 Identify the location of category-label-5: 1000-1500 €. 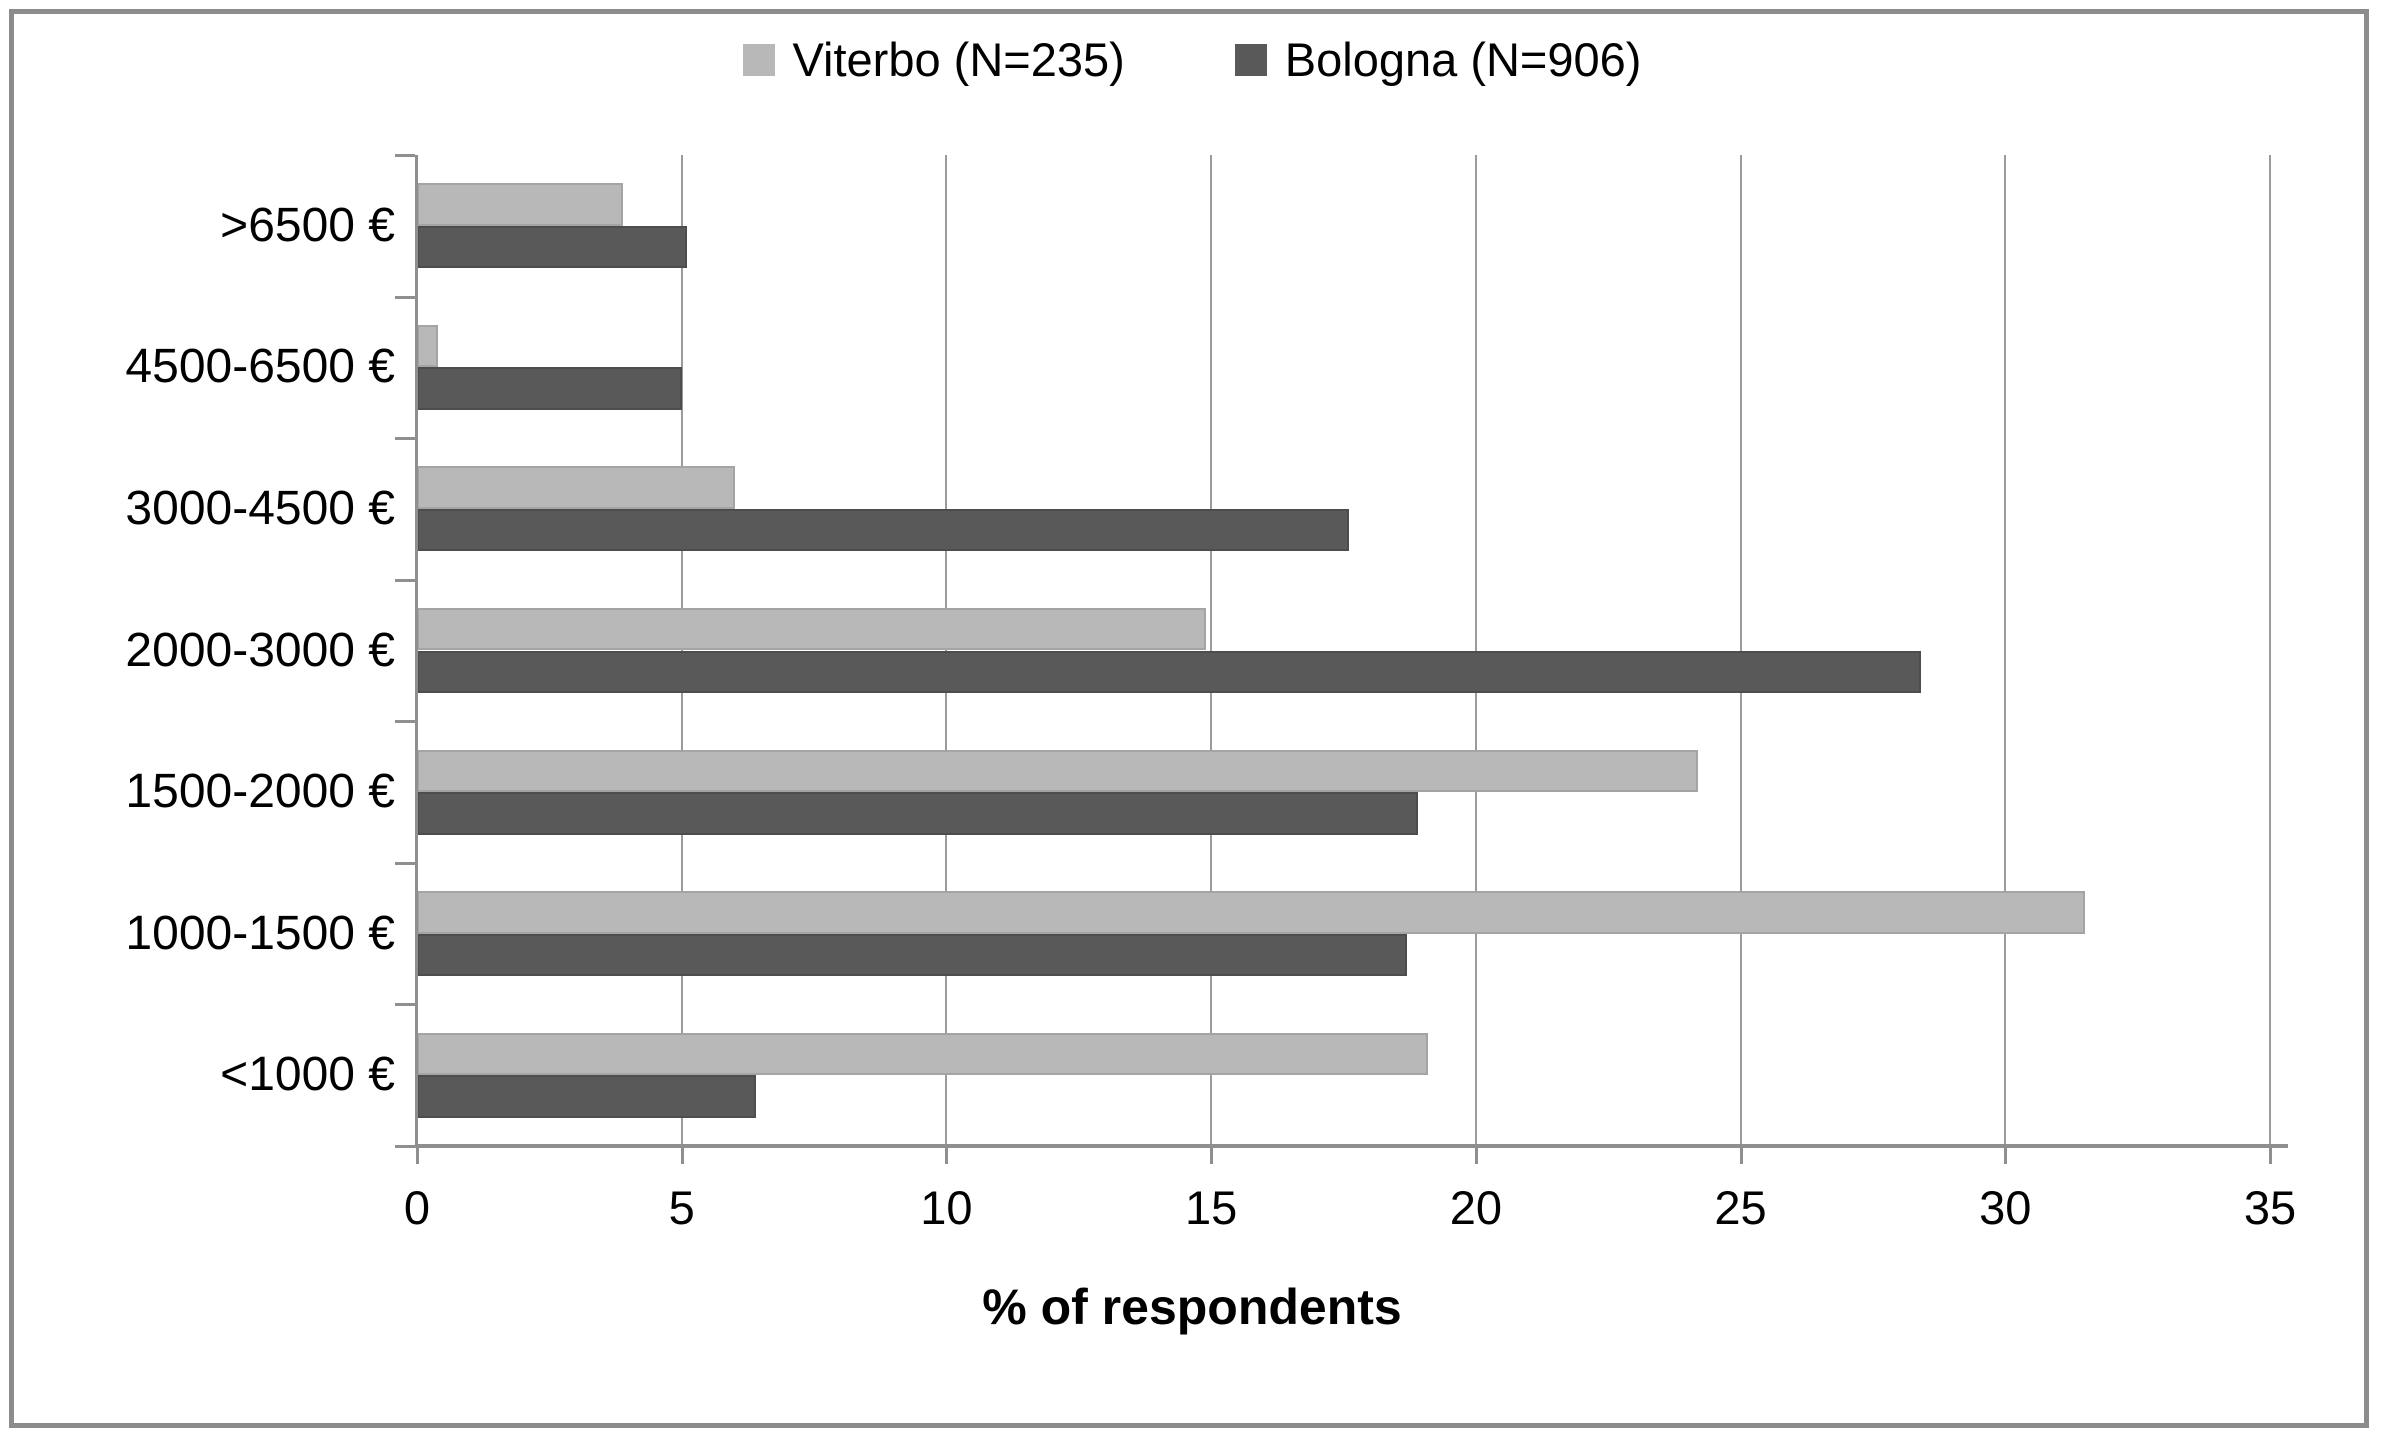
(260, 933).